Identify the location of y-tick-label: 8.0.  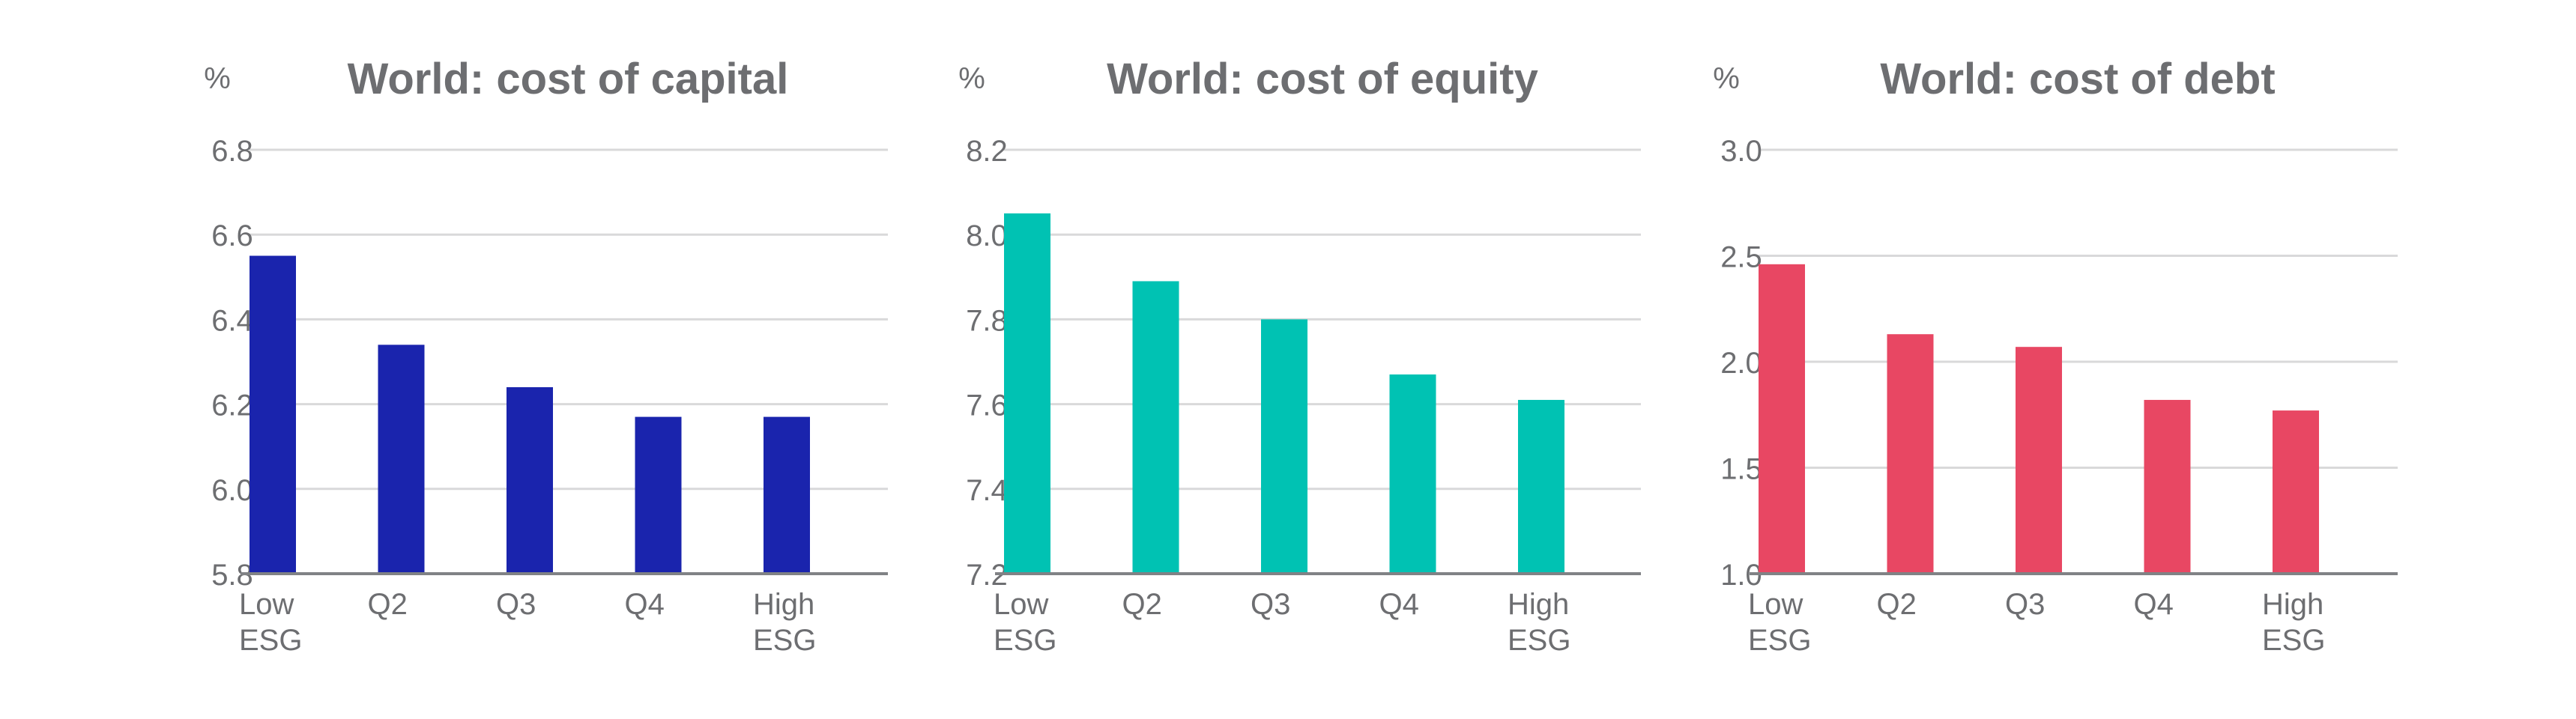
(987, 236).